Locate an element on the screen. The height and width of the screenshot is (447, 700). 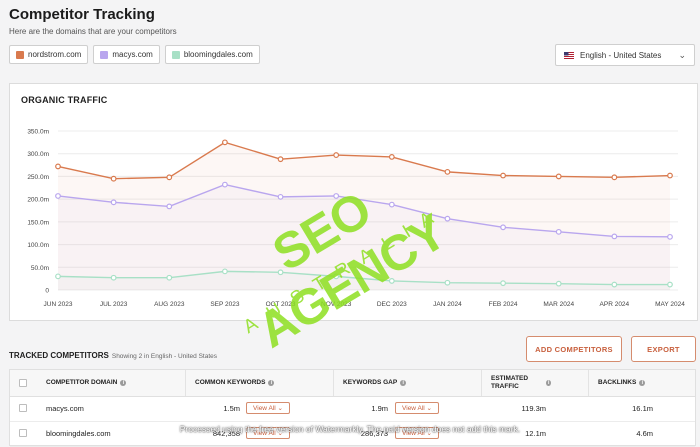
header-label: BACKLINKS is located at coordinates (617, 382).